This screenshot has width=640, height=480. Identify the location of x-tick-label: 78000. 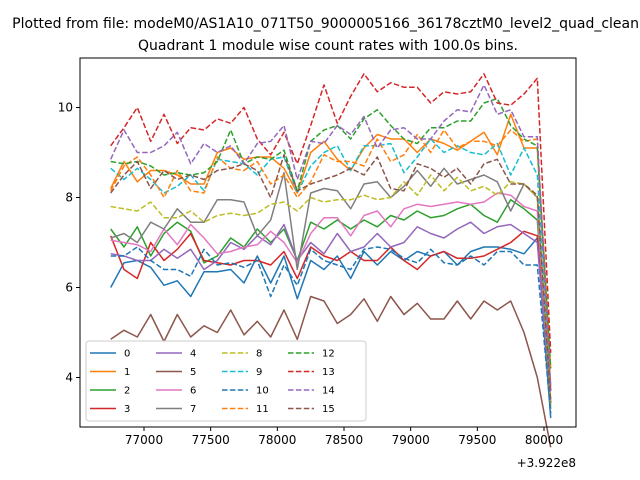
(277, 440).